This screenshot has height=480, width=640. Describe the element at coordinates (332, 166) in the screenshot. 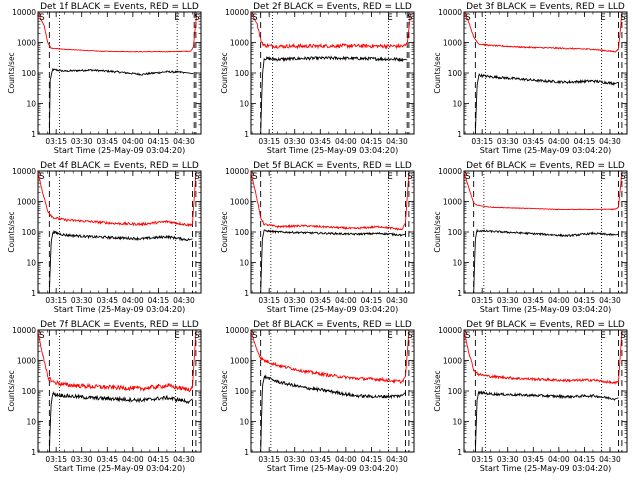

I see `panel-title: Det 5f BLACK = Events, RED = LLD` at that location.